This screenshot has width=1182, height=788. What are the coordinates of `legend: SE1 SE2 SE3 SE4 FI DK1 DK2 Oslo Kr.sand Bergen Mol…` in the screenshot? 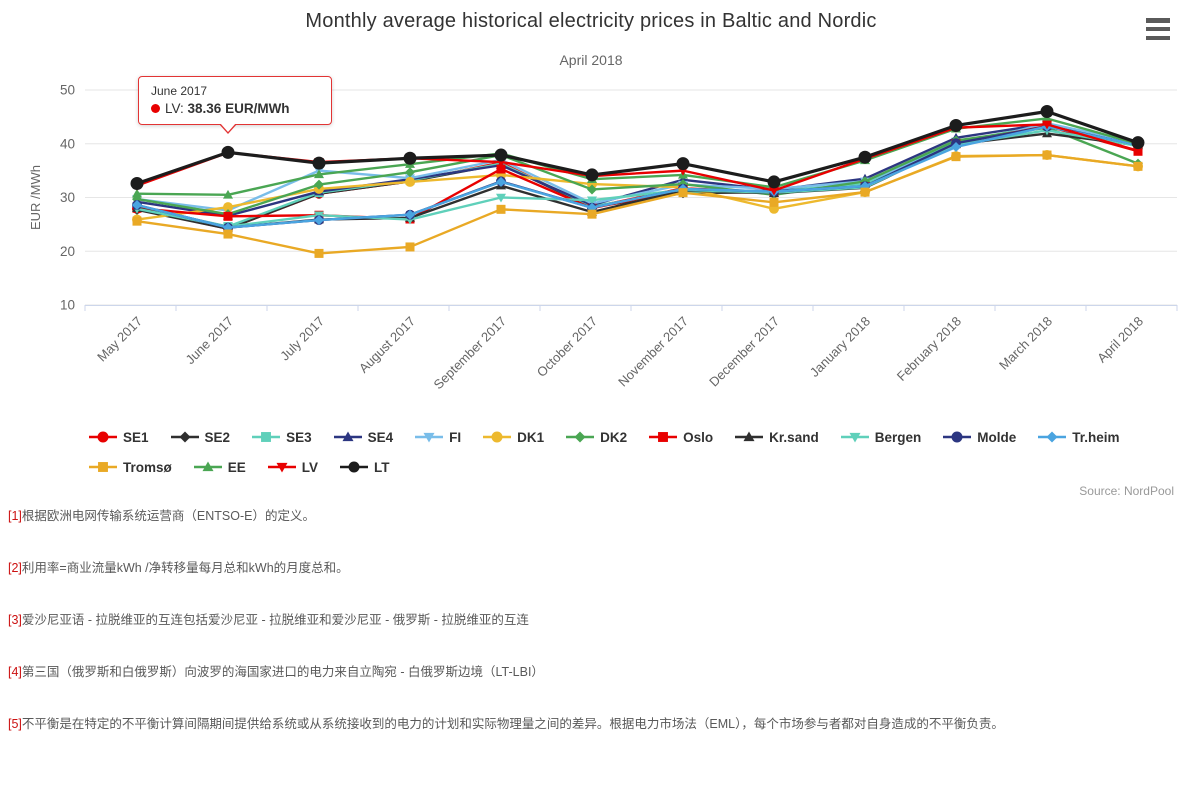 It's located at (634, 452).